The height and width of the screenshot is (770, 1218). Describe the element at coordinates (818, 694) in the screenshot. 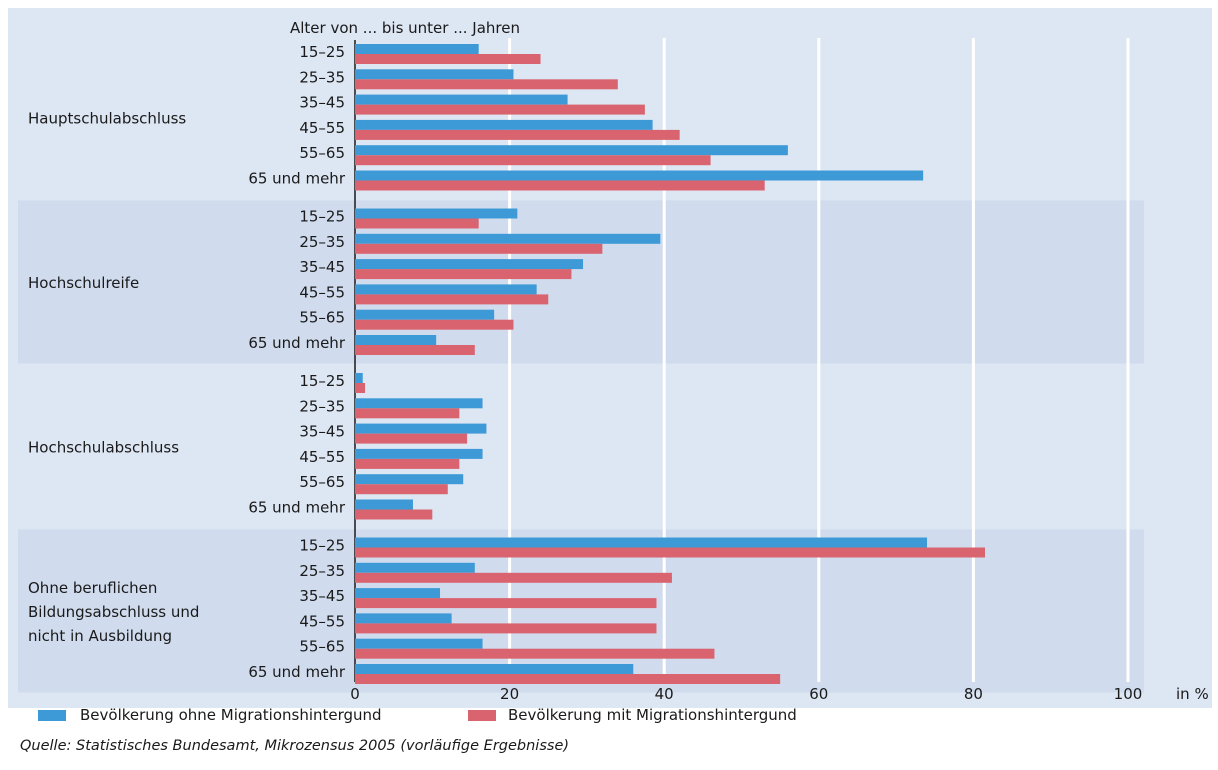

I see `x-tick-label: 60` at that location.